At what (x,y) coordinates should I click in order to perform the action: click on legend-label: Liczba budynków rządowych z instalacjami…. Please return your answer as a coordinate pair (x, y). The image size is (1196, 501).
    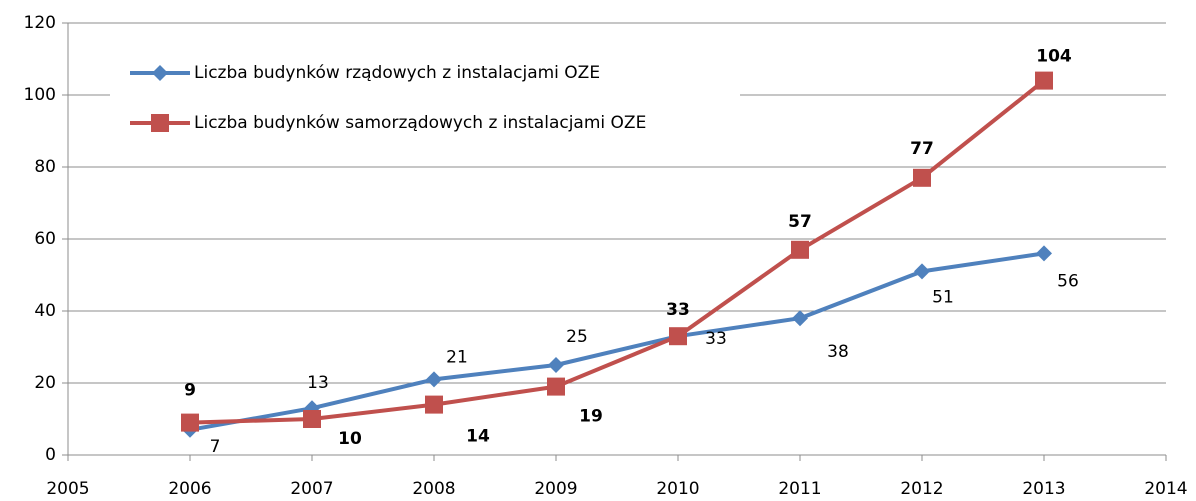
    Looking at the image, I should click on (397, 73).